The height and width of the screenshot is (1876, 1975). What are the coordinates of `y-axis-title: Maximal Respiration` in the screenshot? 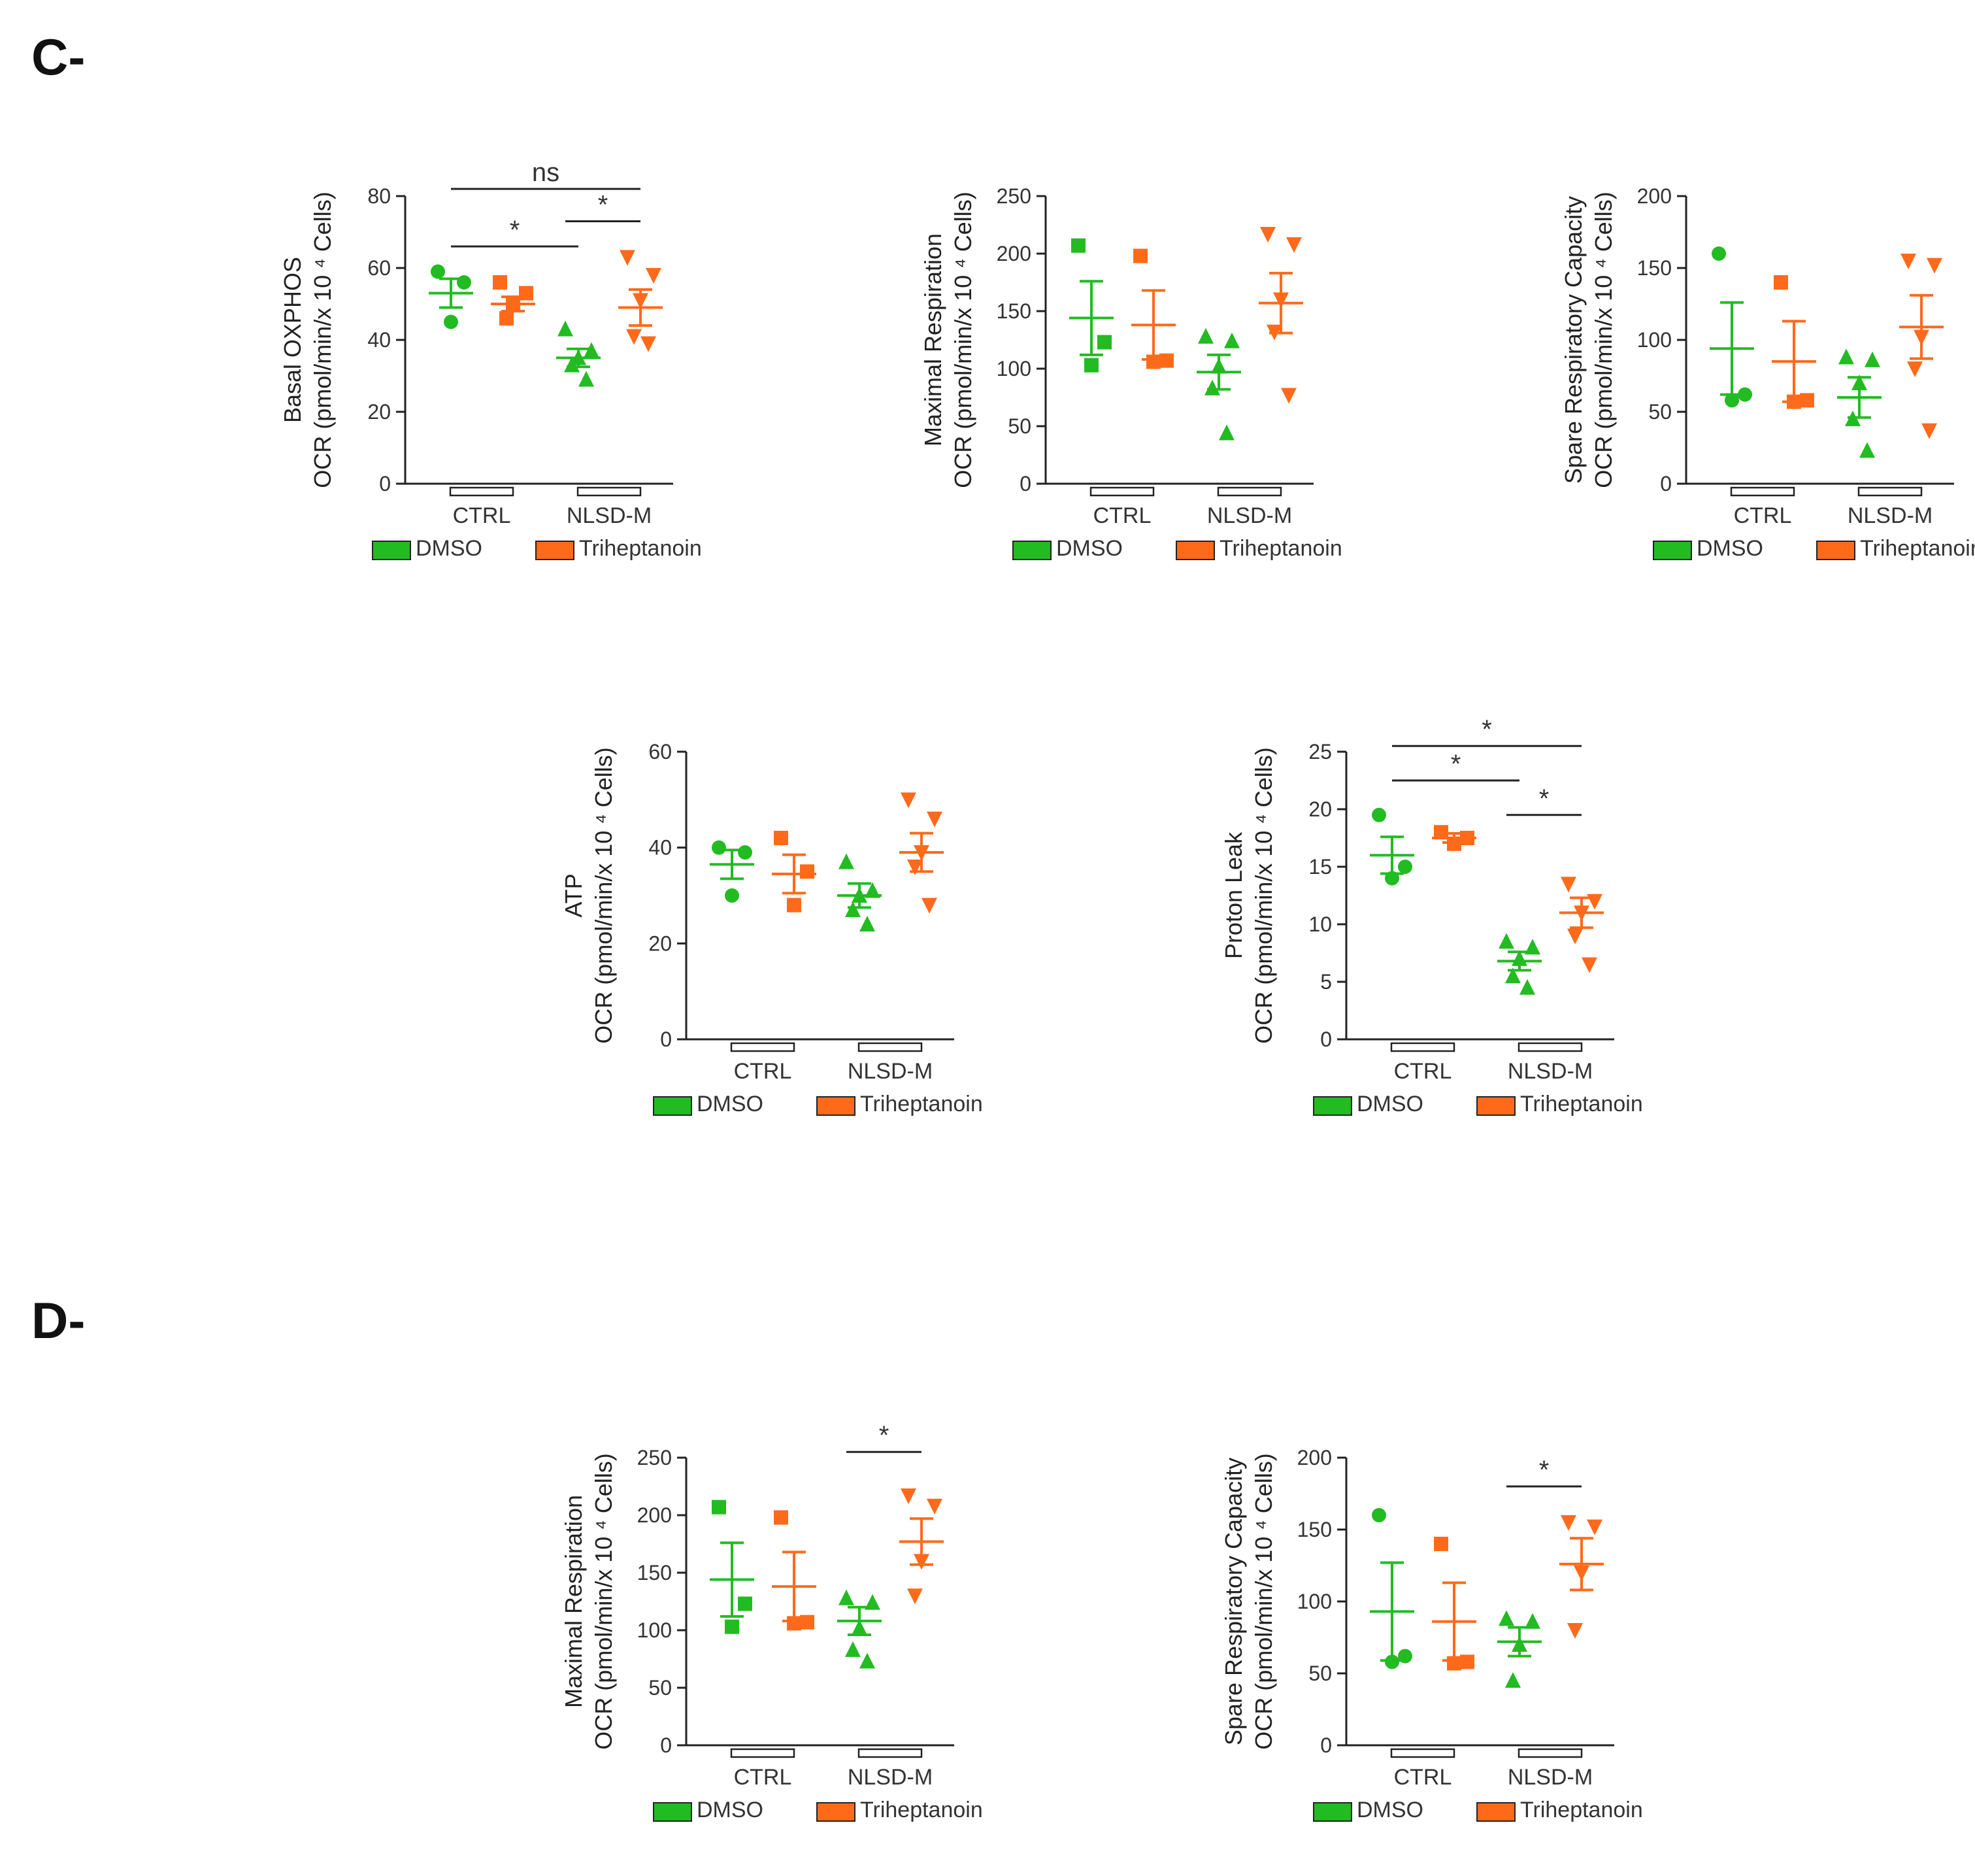 It's located at (933, 340).